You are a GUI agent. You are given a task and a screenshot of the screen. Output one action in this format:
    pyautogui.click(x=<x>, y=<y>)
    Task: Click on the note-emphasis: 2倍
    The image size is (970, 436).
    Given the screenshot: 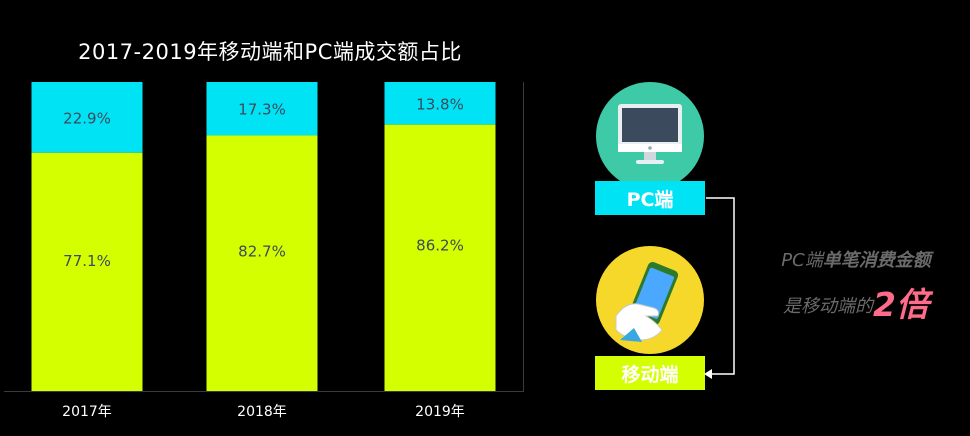 What is the action you would take?
    pyautogui.click(x=901, y=304)
    